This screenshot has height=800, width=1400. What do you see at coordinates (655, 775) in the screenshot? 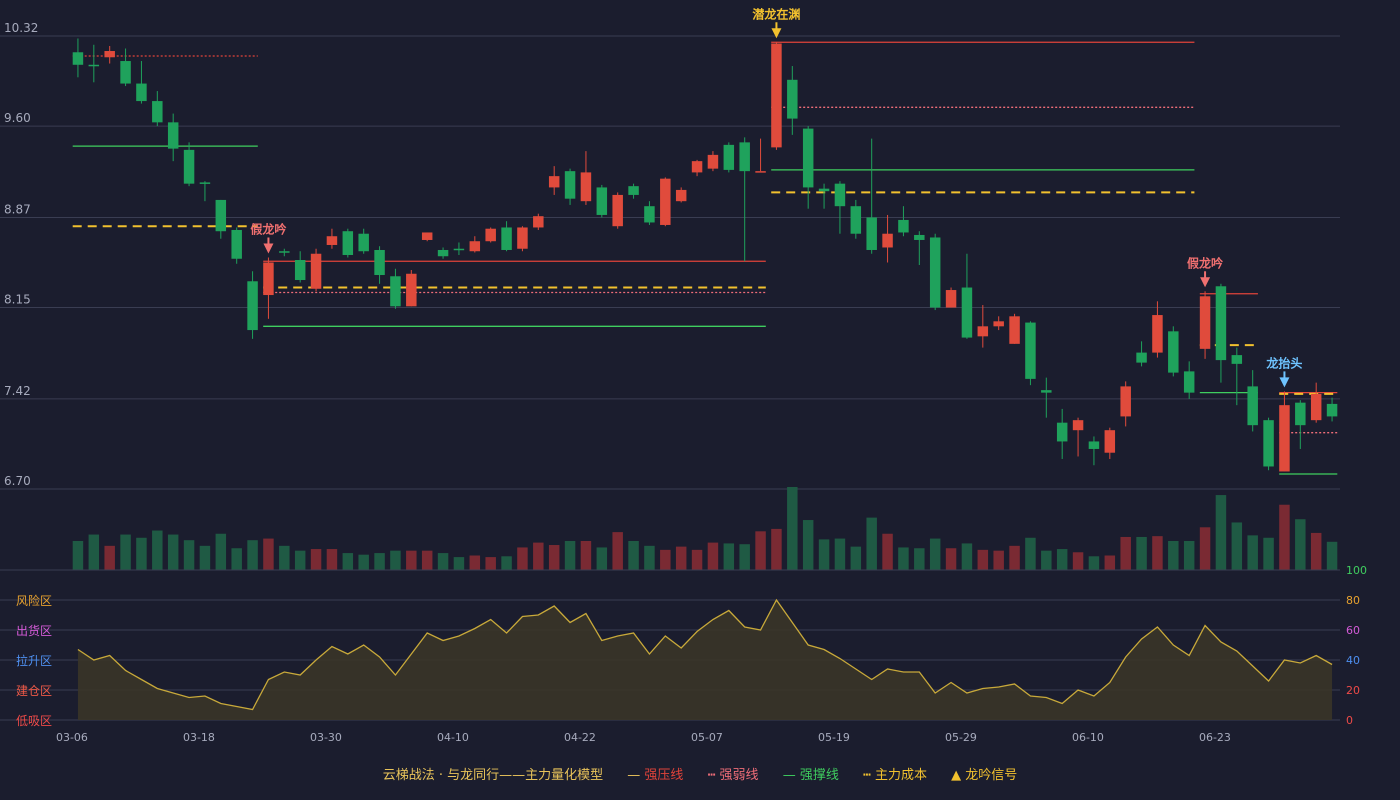
I see `legend-item-resistance: — 强压线` at bounding box center [655, 775].